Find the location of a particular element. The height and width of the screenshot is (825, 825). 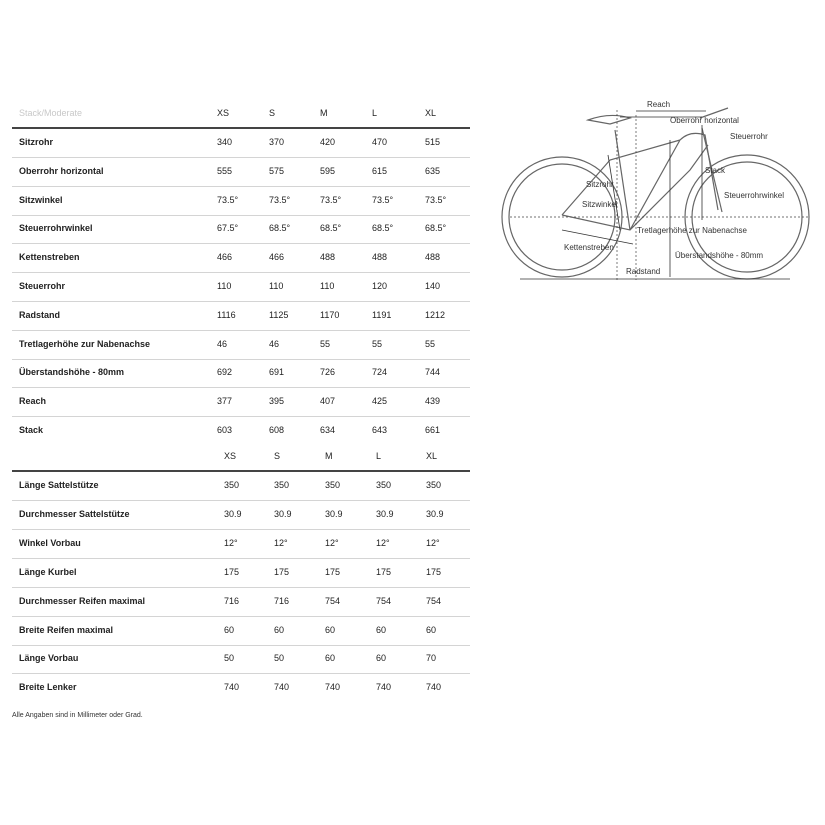

label-reach: Reach is located at coordinates (659, 104).